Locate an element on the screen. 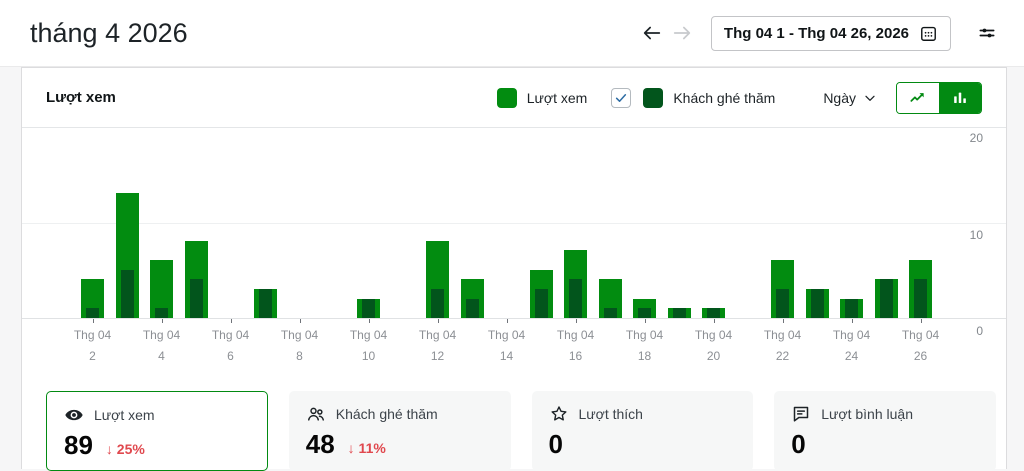 The height and width of the screenshot is (471, 1024). page-title: tháng 4 2026 is located at coordinates (109, 32).